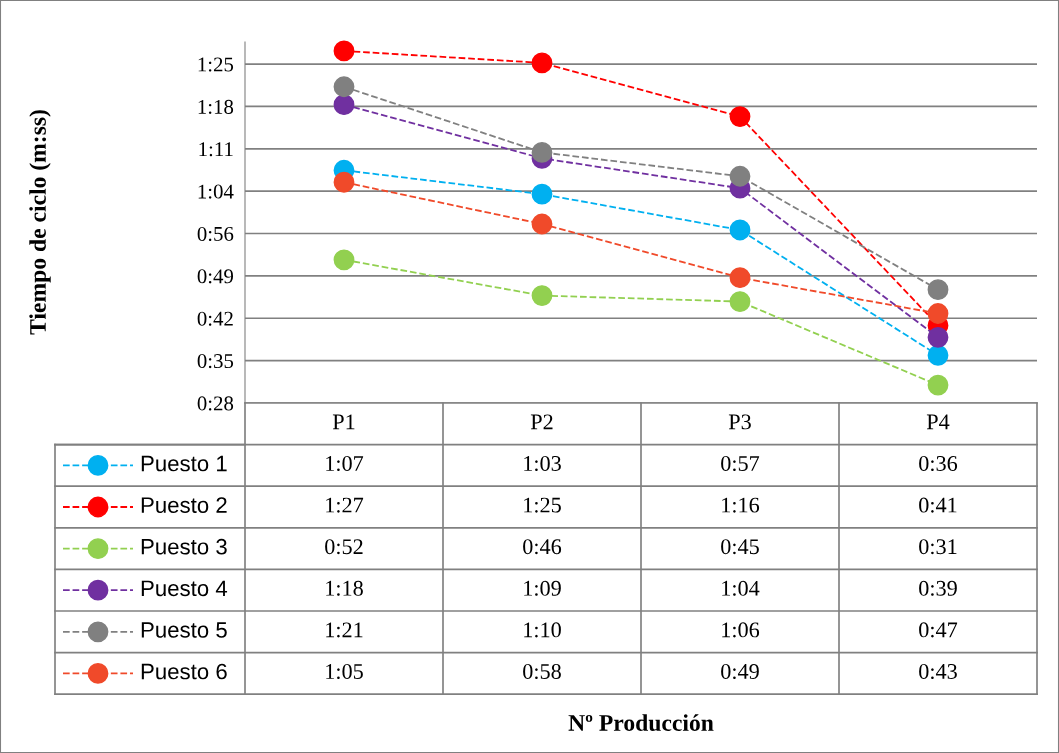 This screenshot has height=753, width=1059. What do you see at coordinates (542, 588) in the screenshot?
I see `data-label: 1:09` at bounding box center [542, 588].